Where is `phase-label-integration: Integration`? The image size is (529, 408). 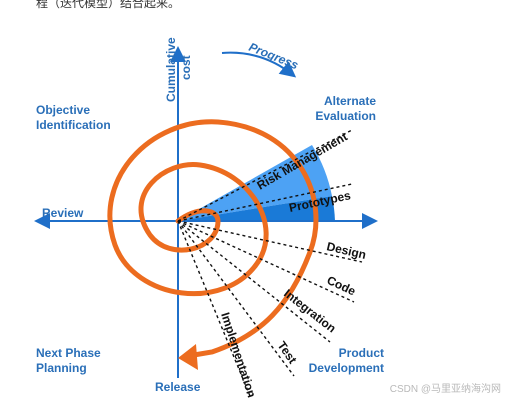 phase-label-integration: Integration is located at coordinates (309, 310).